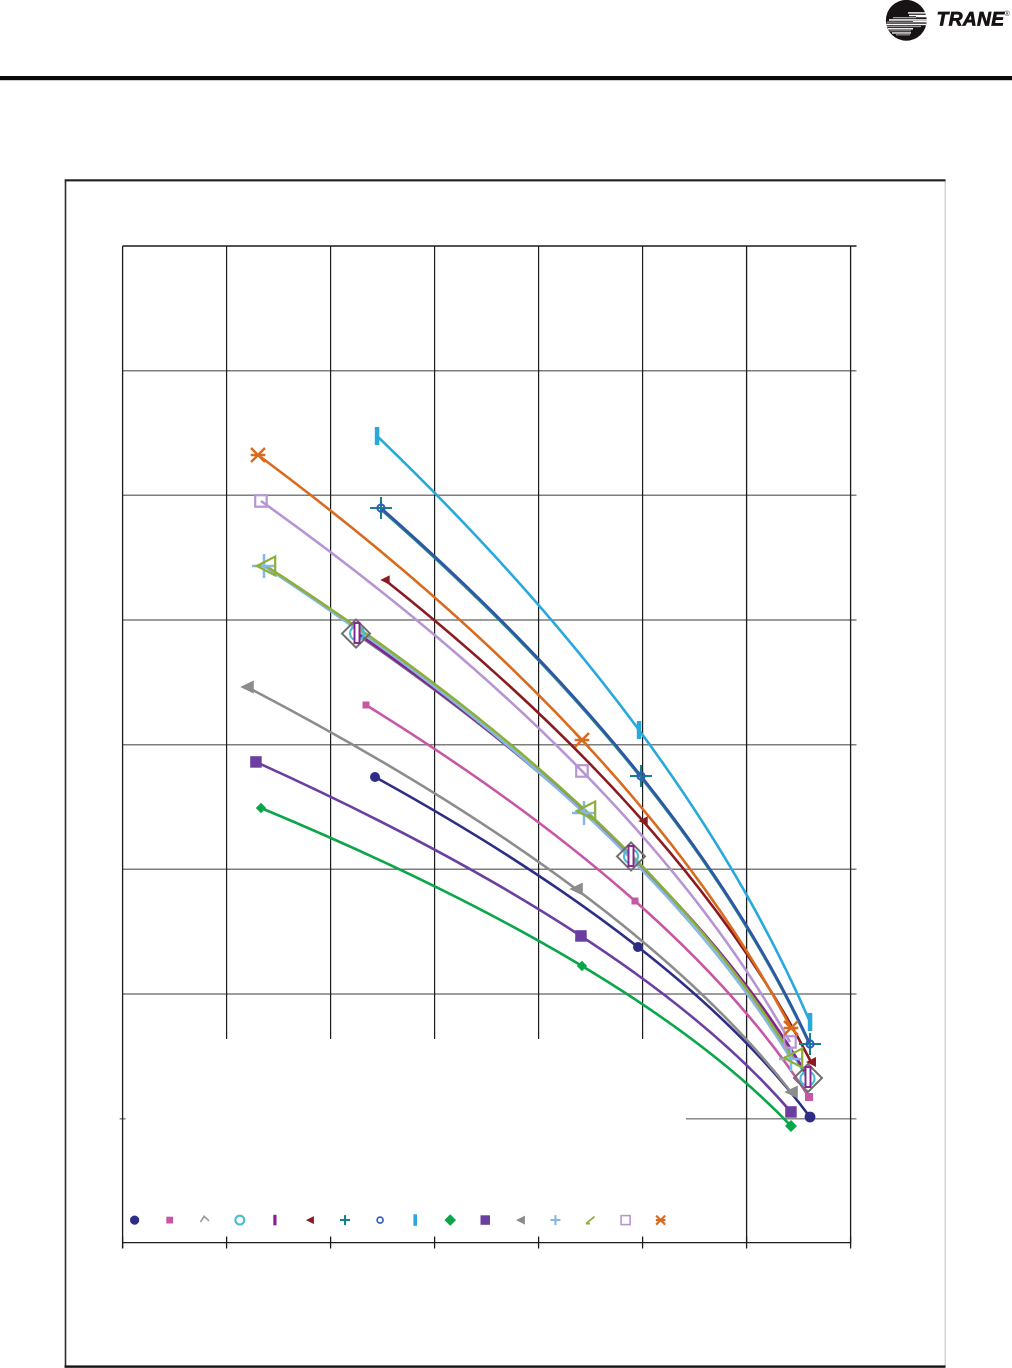 The width and height of the screenshot is (1012, 1368). What do you see at coordinates (971, 20) in the screenshot?
I see `svg-text: TRANE` at bounding box center [971, 20].